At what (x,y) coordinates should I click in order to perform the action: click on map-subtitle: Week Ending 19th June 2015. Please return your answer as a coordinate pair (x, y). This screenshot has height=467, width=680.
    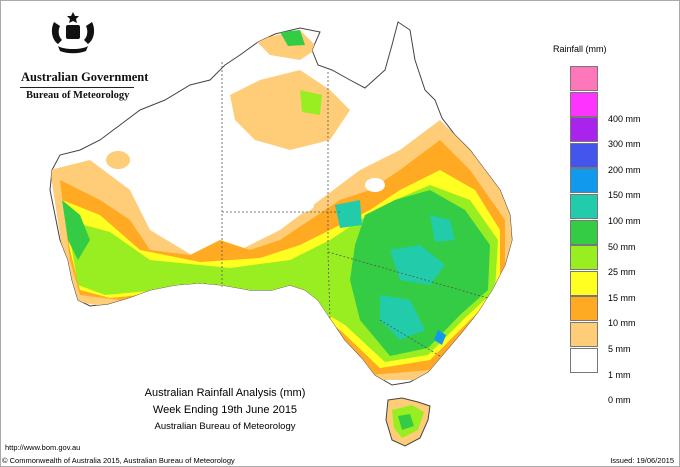
    Looking at the image, I should click on (225, 410).